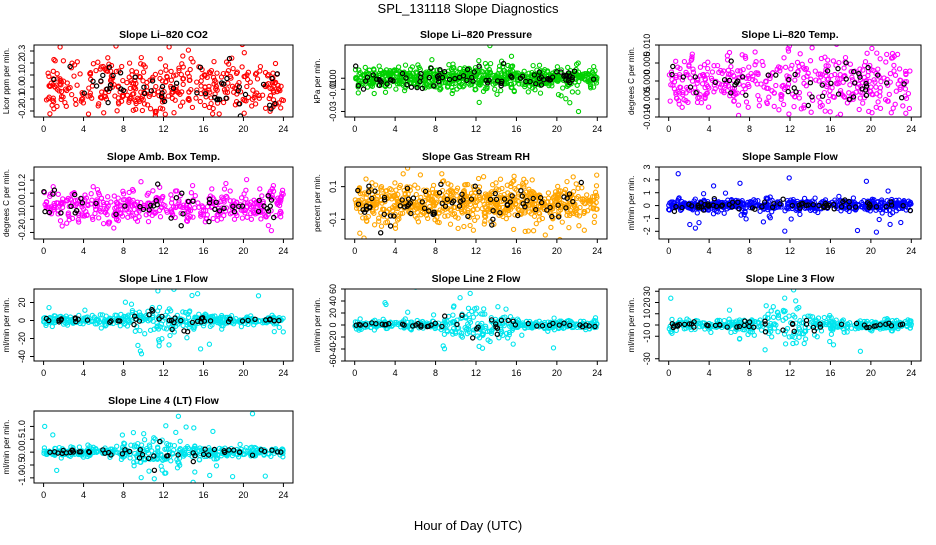  I want to click on panel-title: Slope Li–820 Temp., so click(789, 35).